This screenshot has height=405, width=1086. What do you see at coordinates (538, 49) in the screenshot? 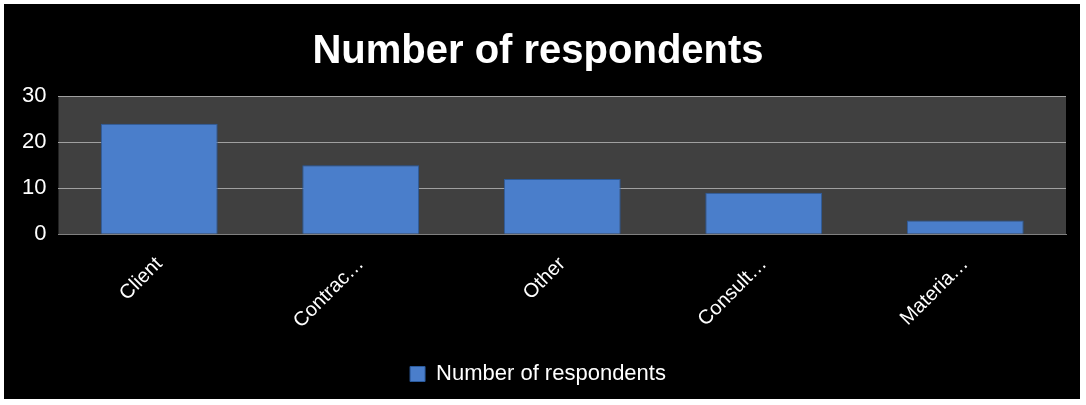
I see `chart-title: Number of respondents` at bounding box center [538, 49].